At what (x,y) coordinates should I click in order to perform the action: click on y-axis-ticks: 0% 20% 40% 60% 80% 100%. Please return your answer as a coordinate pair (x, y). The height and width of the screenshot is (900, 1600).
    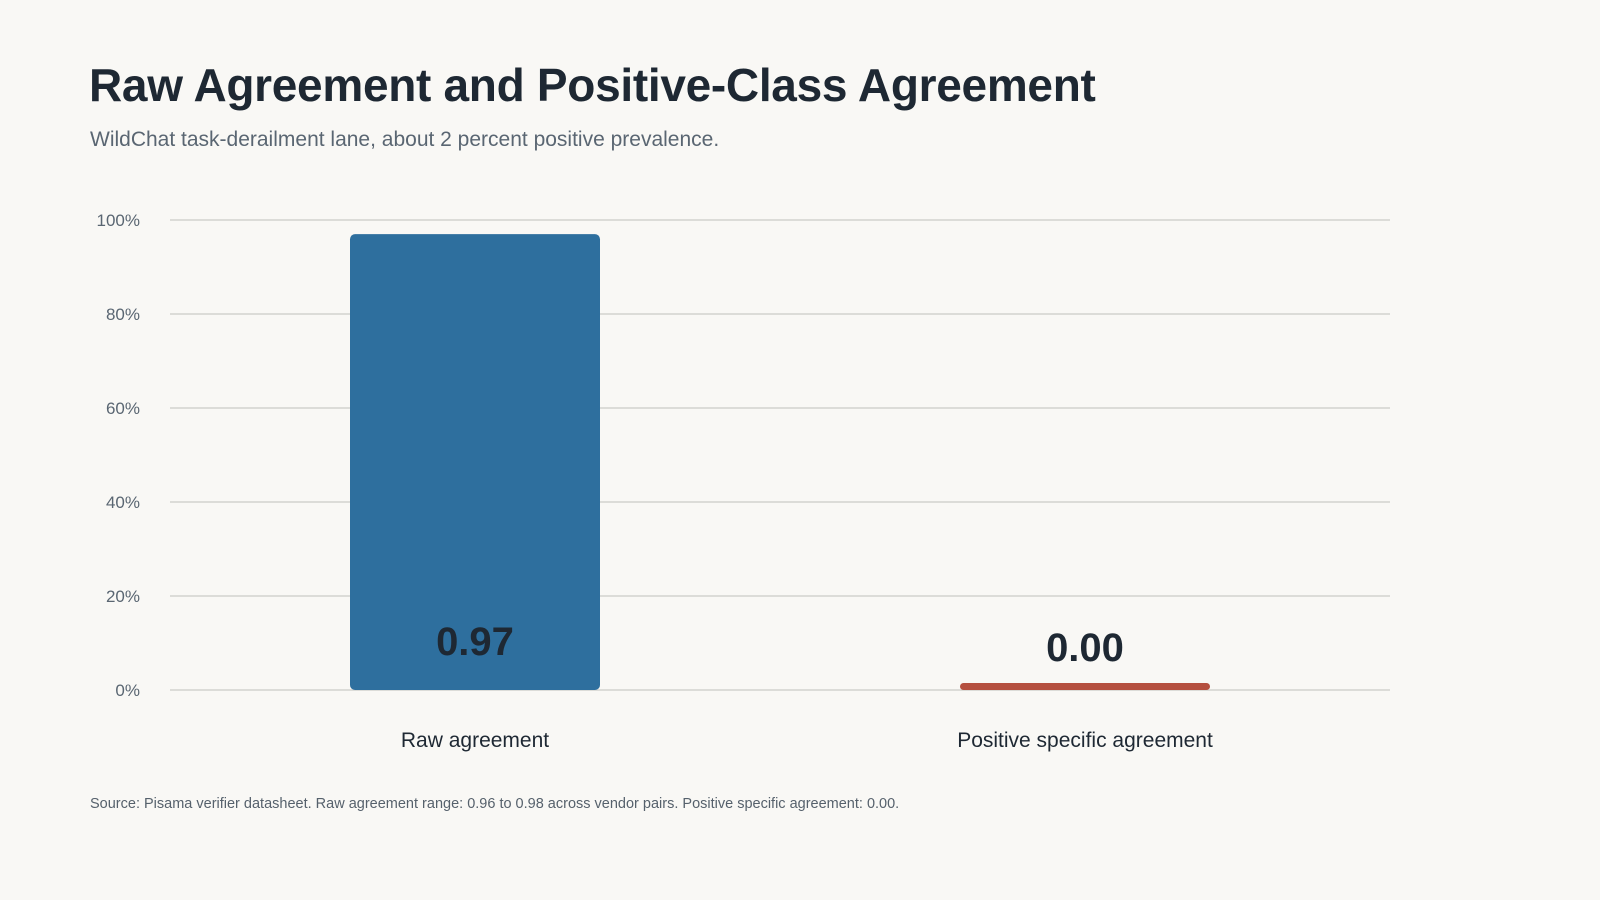
    Looking at the image, I should click on (118, 455).